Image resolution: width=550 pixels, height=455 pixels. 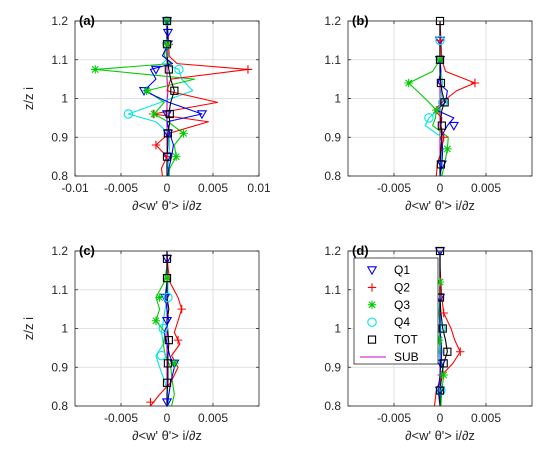 I want to click on panel-label: (c), so click(x=87, y=250).